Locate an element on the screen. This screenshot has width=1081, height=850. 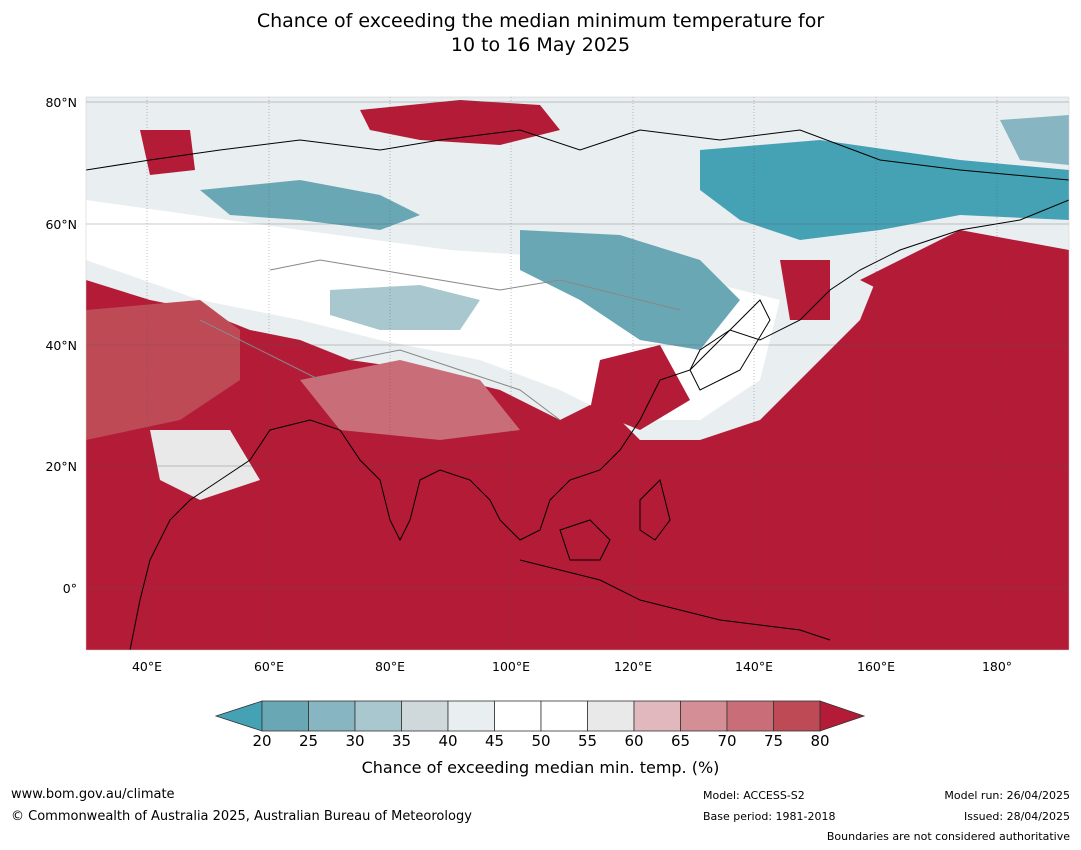
cool-anomaly-west-siberia is located at coordinates (310, 205).